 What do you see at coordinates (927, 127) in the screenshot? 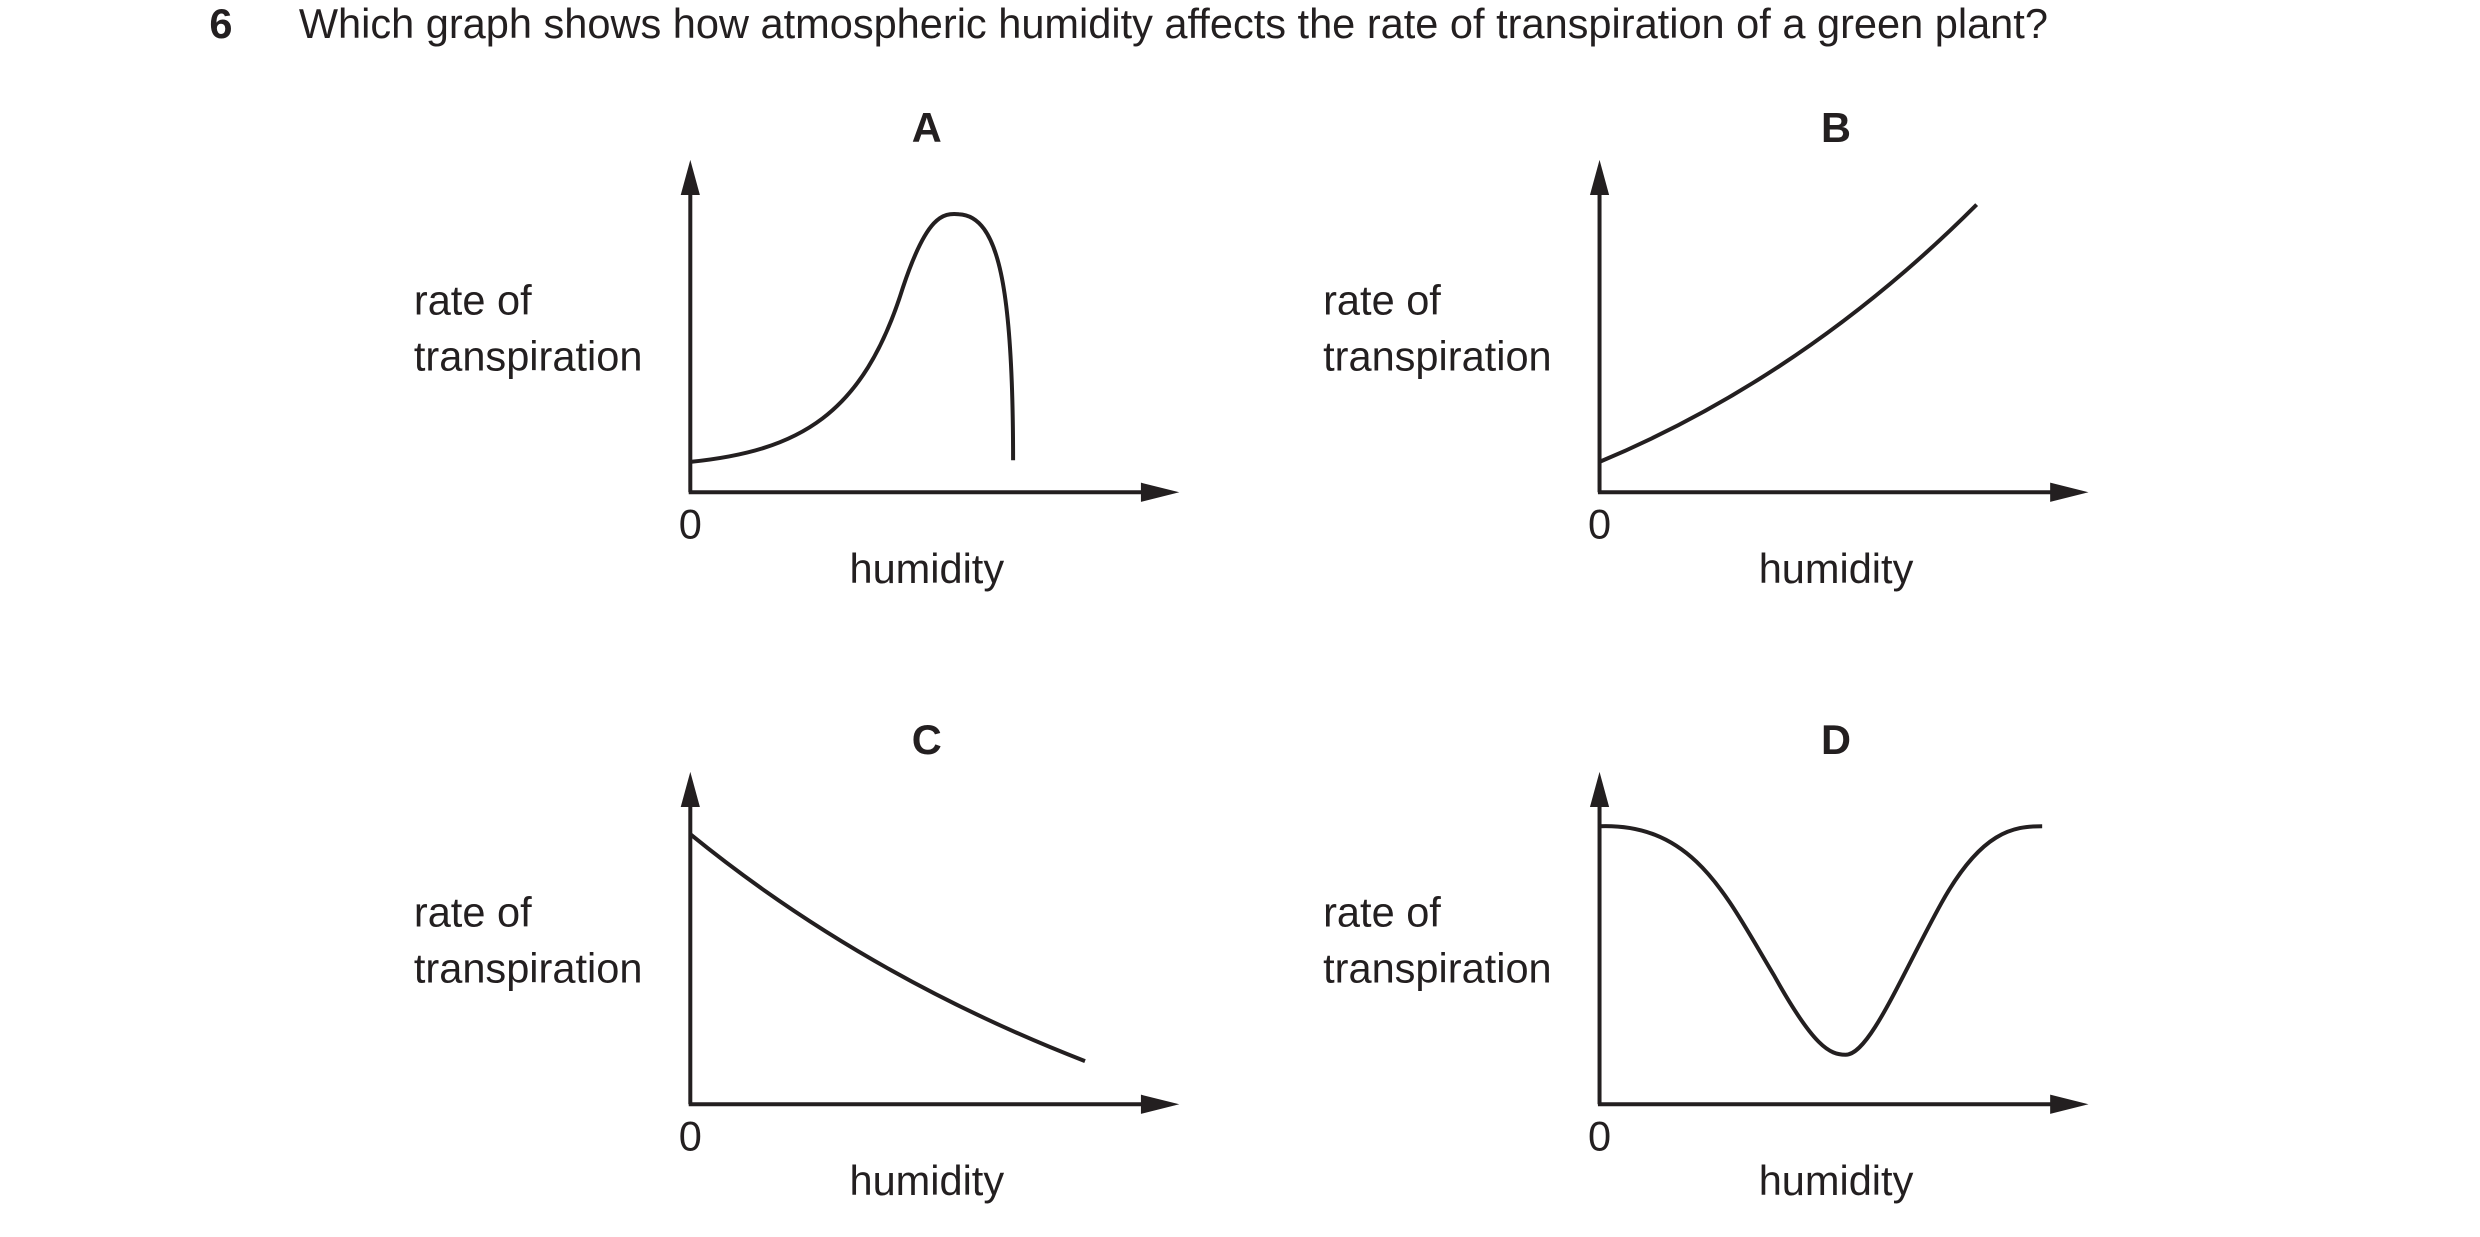
I see `option-label: A` at bounding box center [927, 127].